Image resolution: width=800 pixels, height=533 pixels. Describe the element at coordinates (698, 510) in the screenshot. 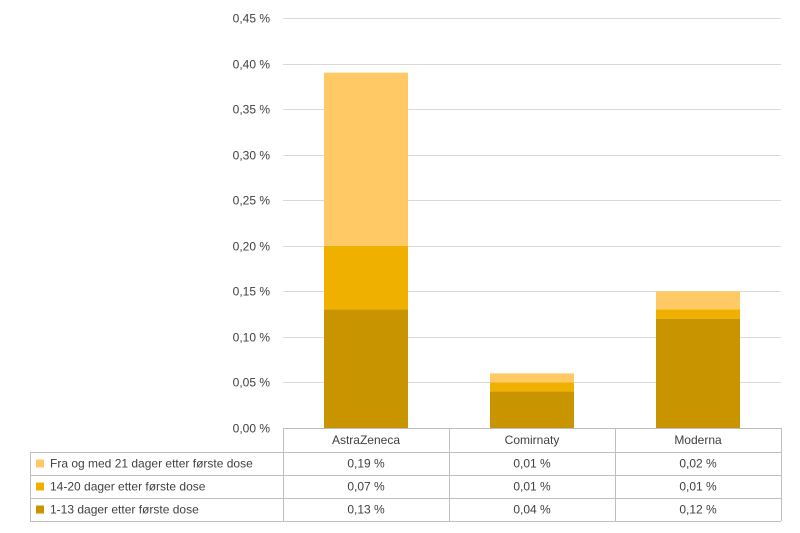

I see `data-value-label: 0,12 %` at that location.